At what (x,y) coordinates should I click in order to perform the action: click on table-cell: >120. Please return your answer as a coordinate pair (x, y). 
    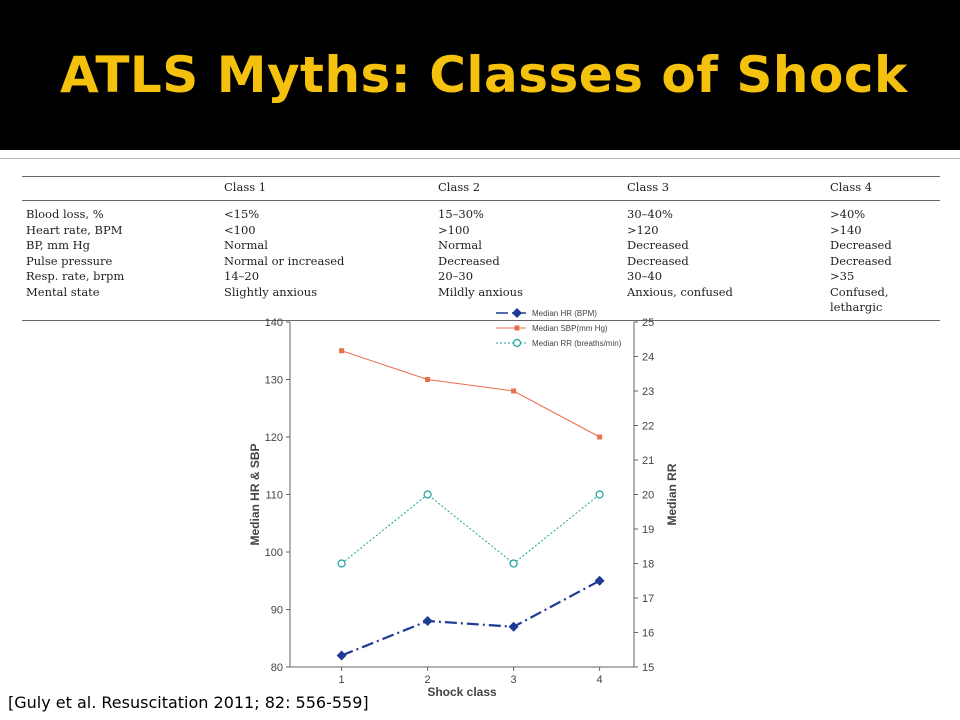
    Looking at the image, I should click on (643, 229).